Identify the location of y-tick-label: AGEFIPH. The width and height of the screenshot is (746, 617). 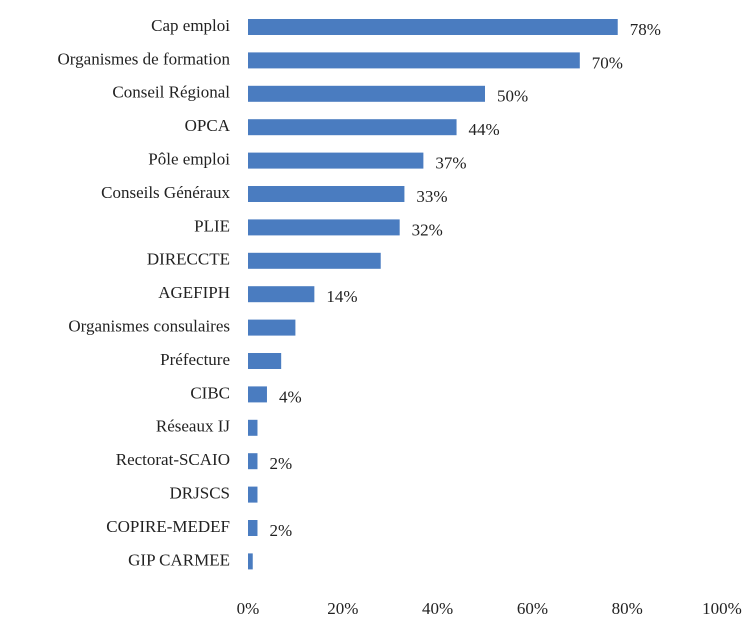
(194, 292).